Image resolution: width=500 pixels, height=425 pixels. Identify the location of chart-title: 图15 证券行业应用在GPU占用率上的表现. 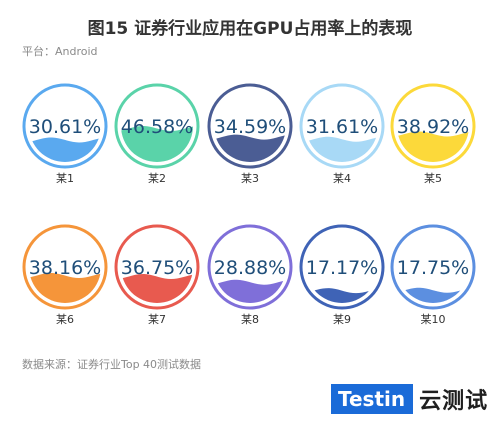
(250, 29).